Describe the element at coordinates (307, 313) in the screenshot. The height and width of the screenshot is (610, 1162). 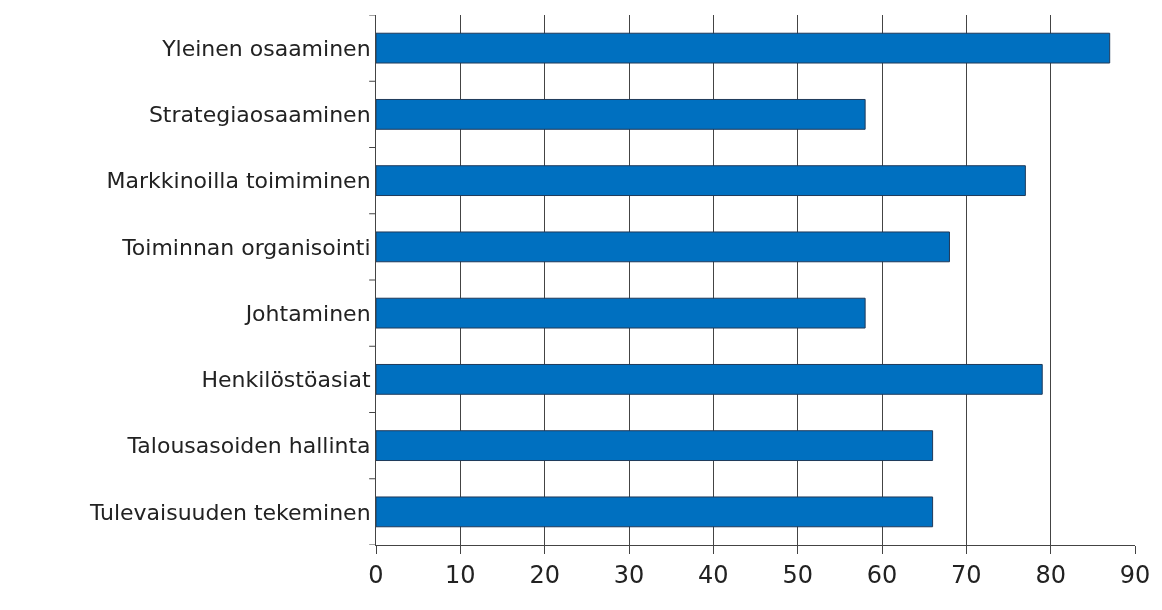
I see `y-tick-label: Johtaminen` at that location.